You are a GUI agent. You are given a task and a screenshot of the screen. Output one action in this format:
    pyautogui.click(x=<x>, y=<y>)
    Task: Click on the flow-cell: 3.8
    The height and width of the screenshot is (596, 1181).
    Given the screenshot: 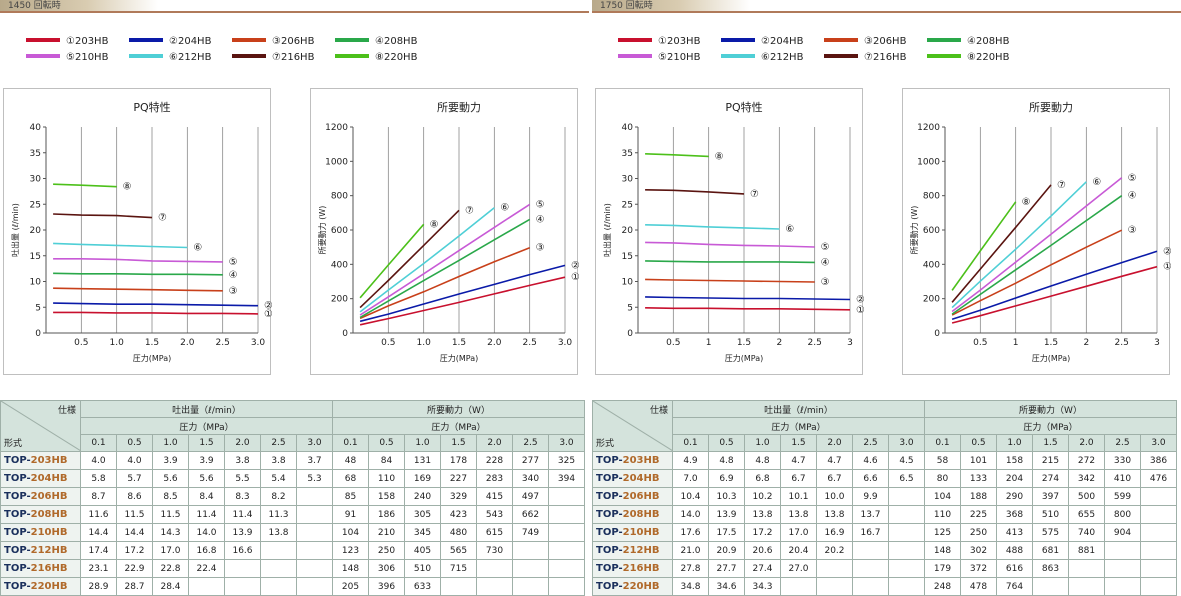 What is the action you would take?
    pyautogui.click(x=242, y=460)
    